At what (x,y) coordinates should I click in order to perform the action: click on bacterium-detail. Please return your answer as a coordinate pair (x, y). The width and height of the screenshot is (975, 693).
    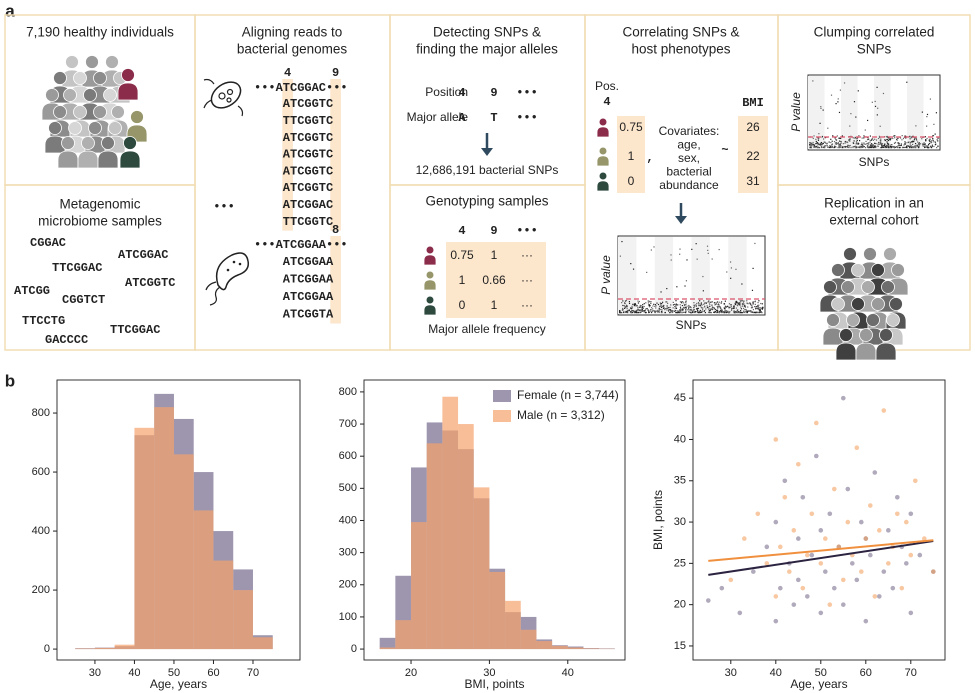
    Looking at the image, I should click on (240, 264).